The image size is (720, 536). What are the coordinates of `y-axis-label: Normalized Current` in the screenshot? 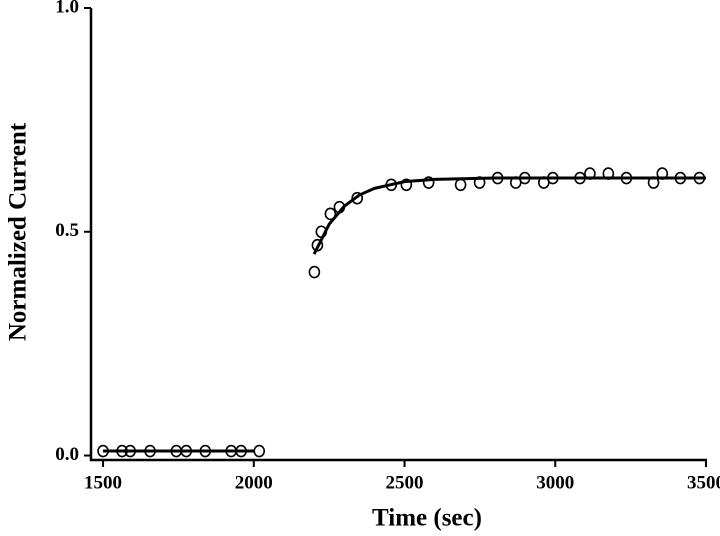 It's located at (18, 231).